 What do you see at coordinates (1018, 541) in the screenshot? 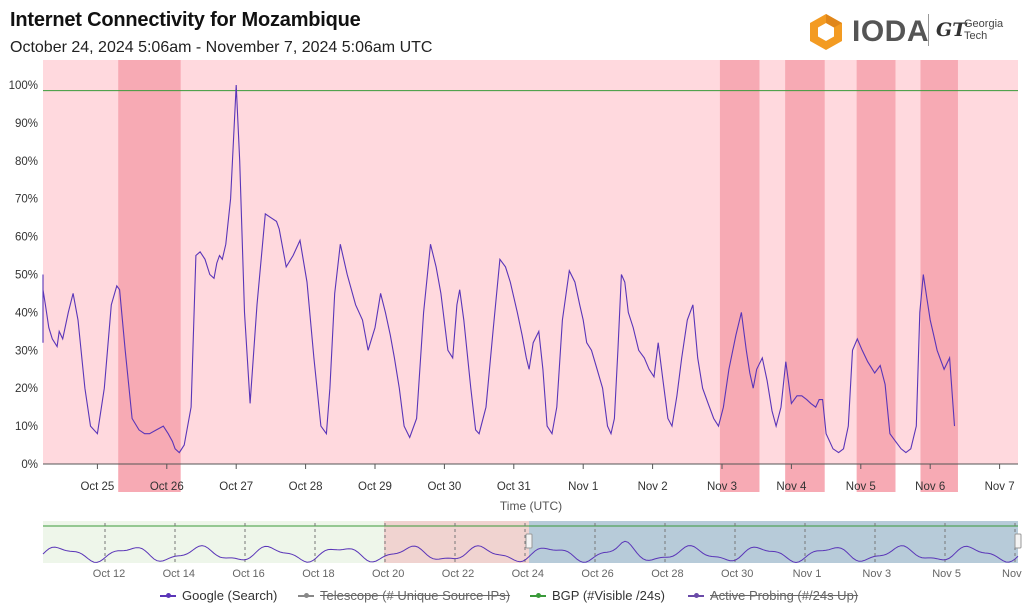
I see `navigator-handle-right` at bounding box center [1018, 541].